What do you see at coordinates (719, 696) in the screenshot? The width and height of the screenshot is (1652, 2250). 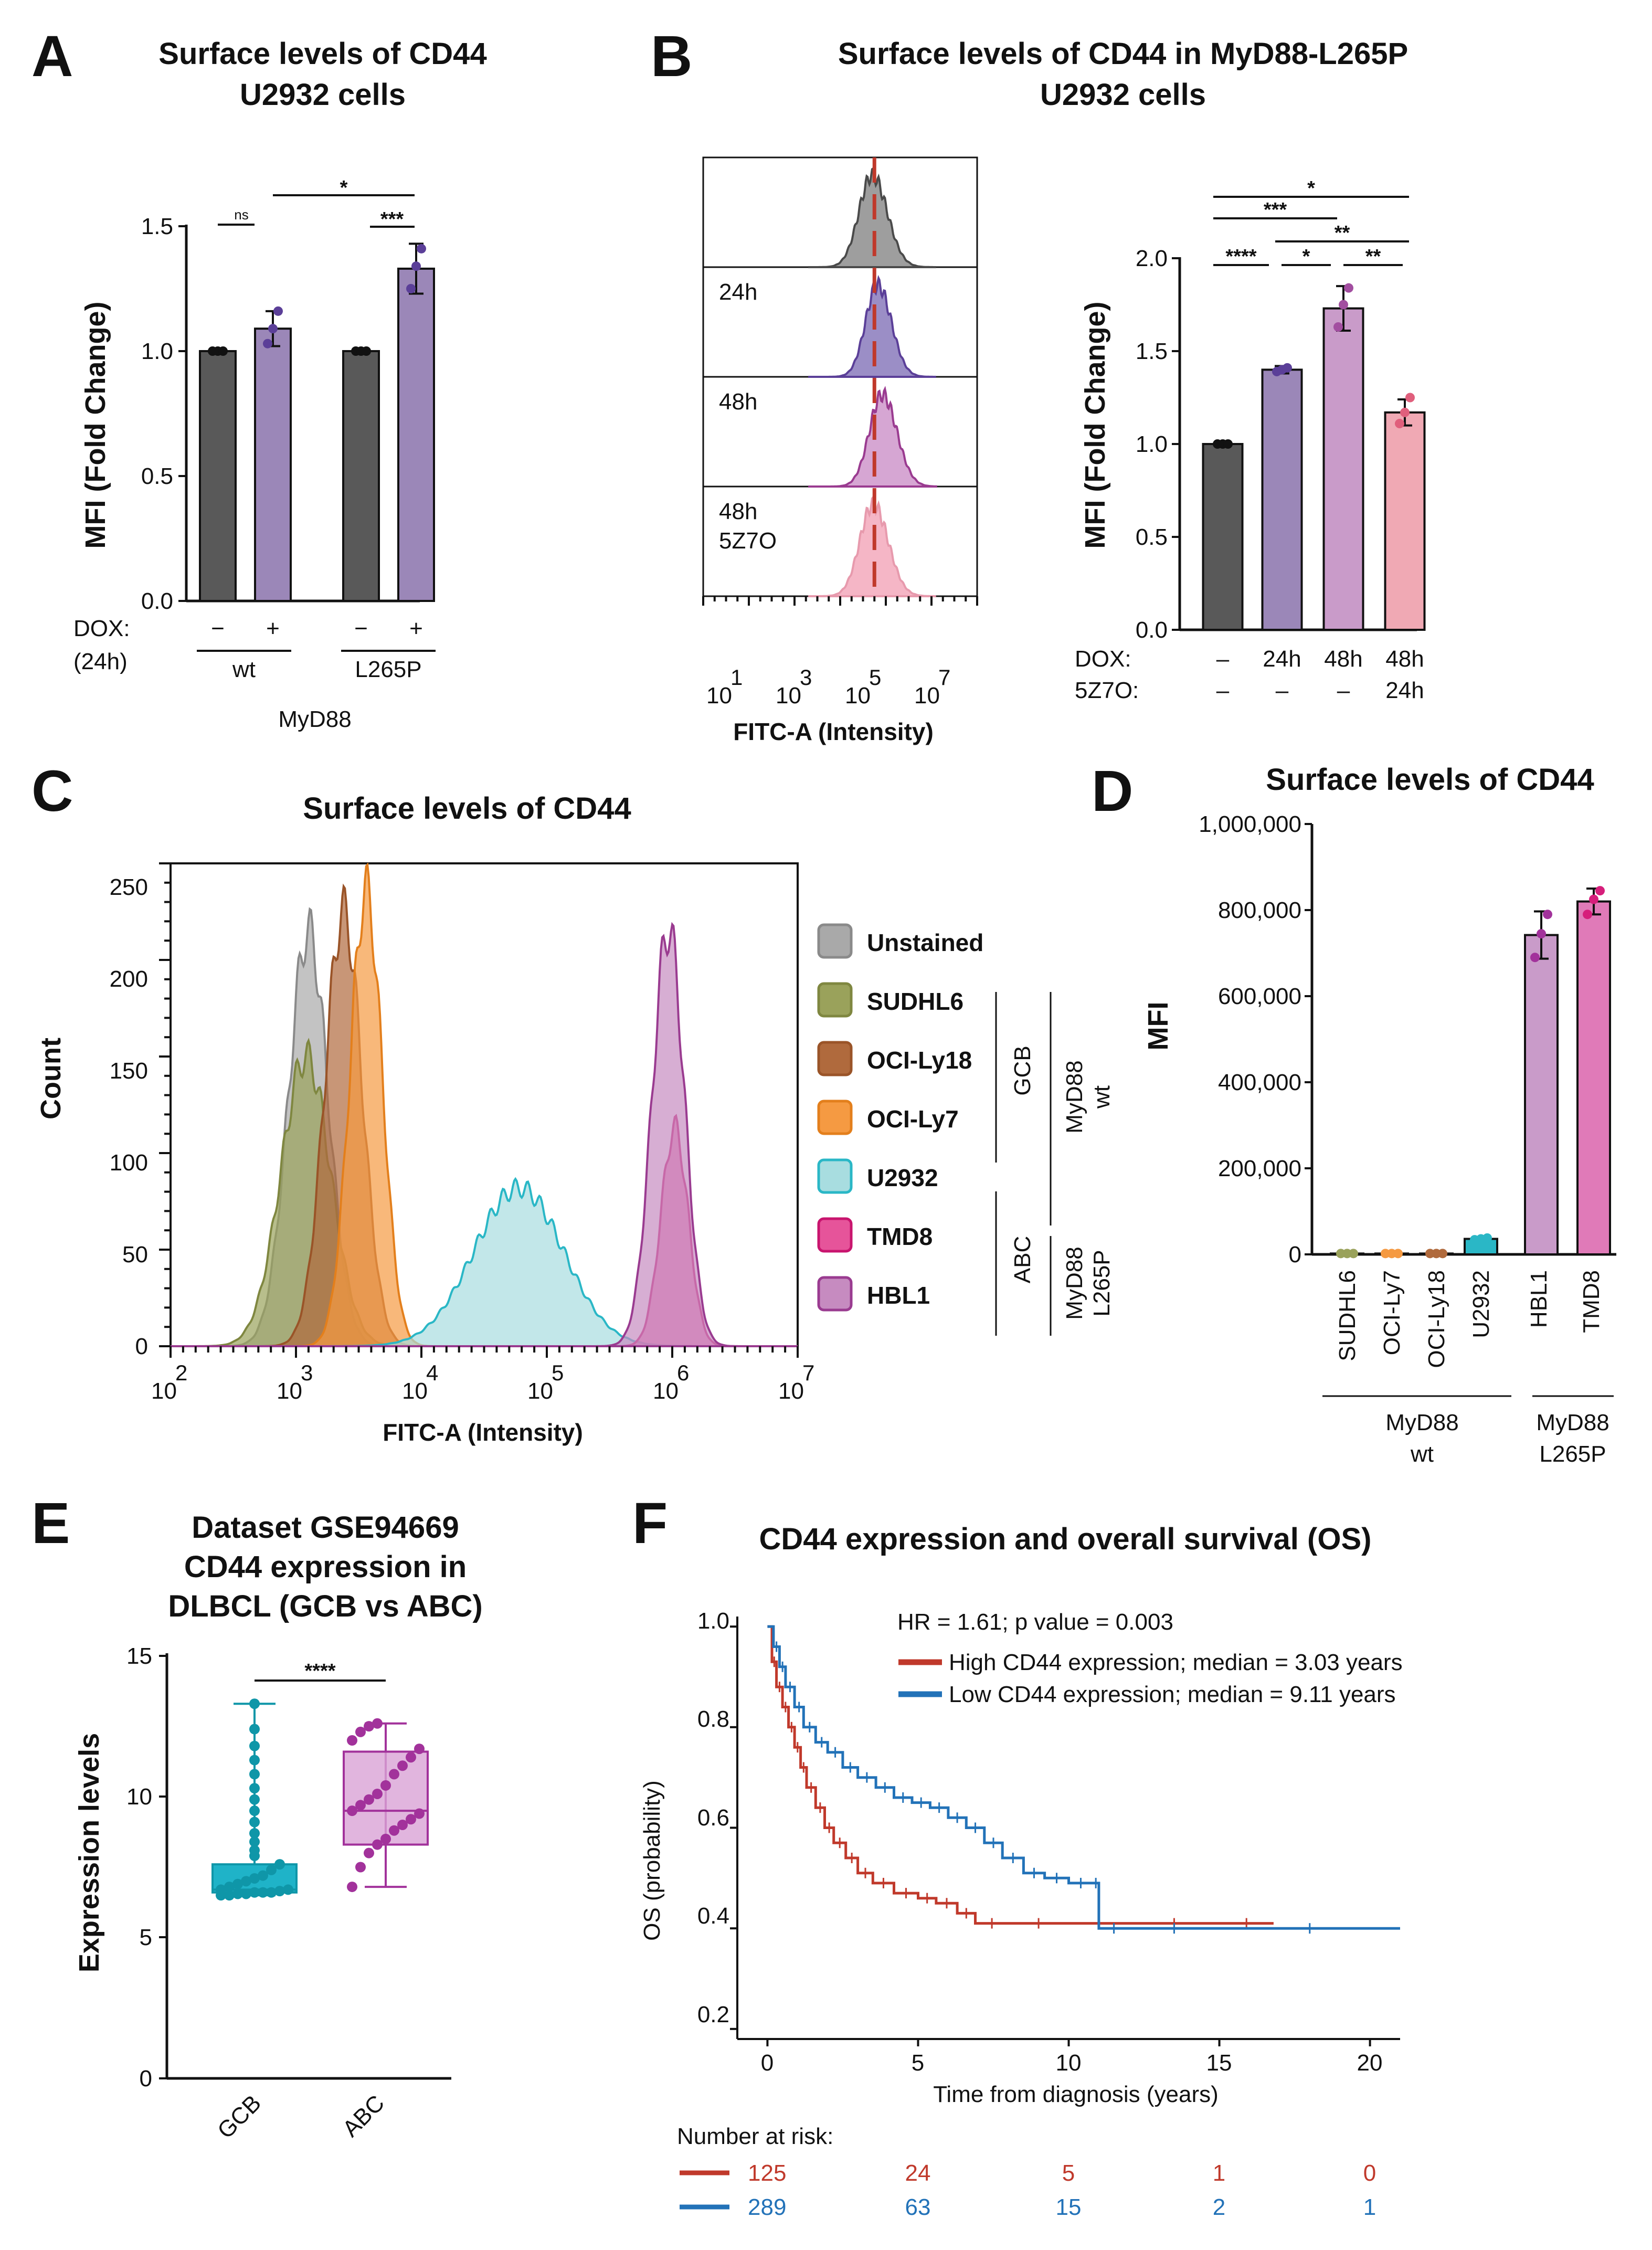 I see `panel-b-hist-xtick: 10` at bounding box center [719, 696].